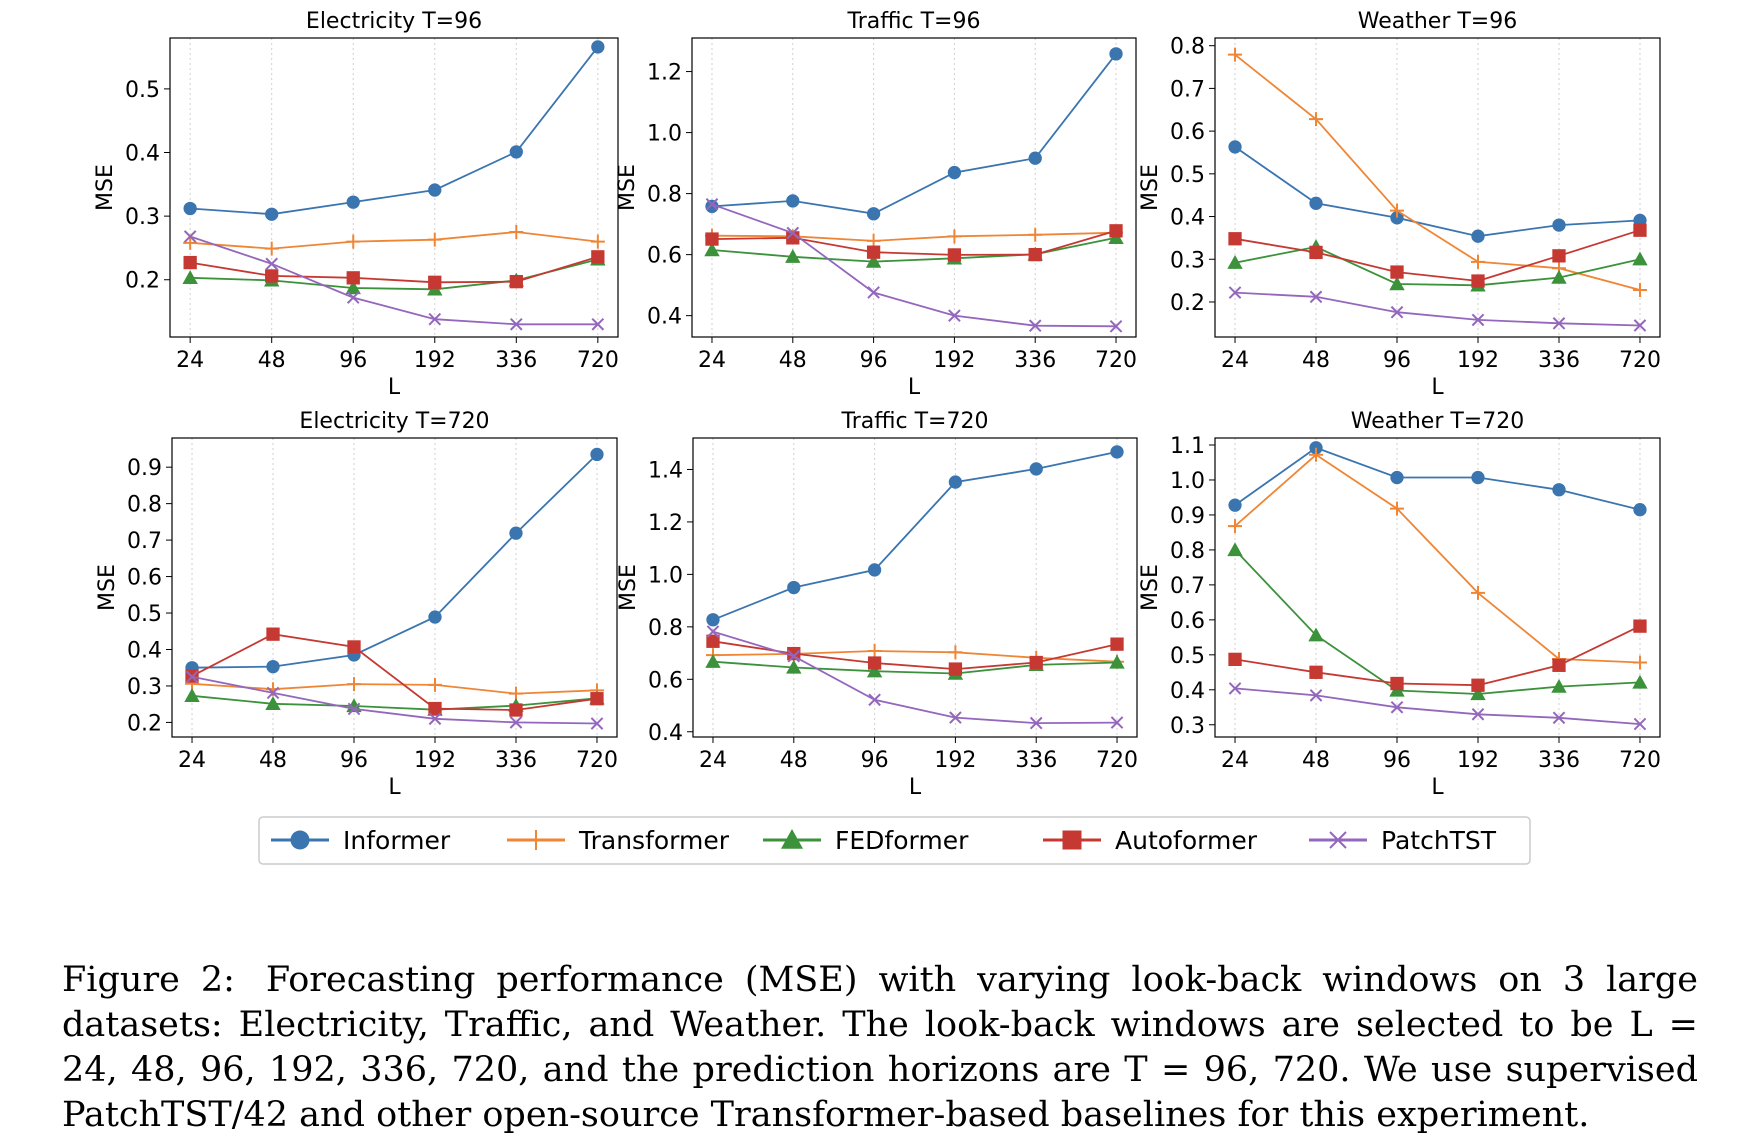  I want to click on y-axis-label: MSE, so click(105, 187).